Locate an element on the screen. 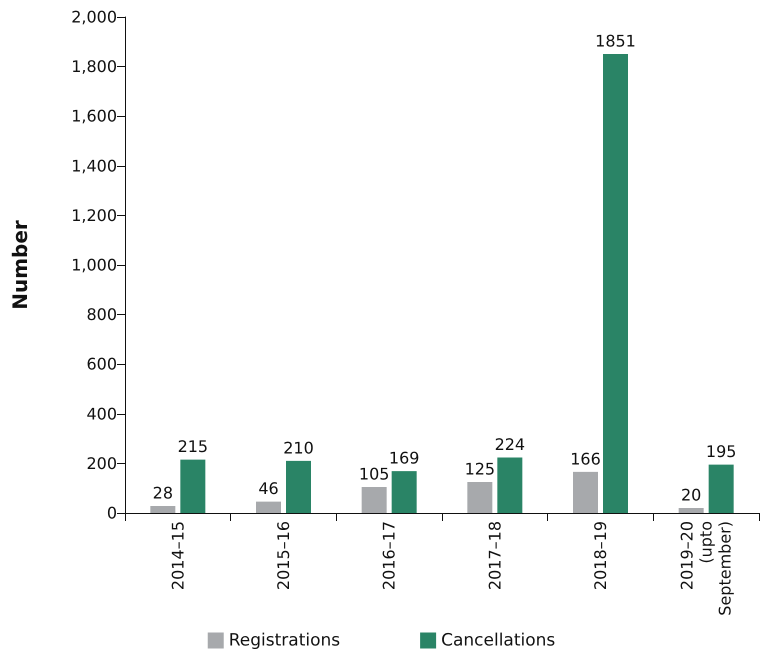  y-tick-label: 400 is located at coordinates (101, 414).